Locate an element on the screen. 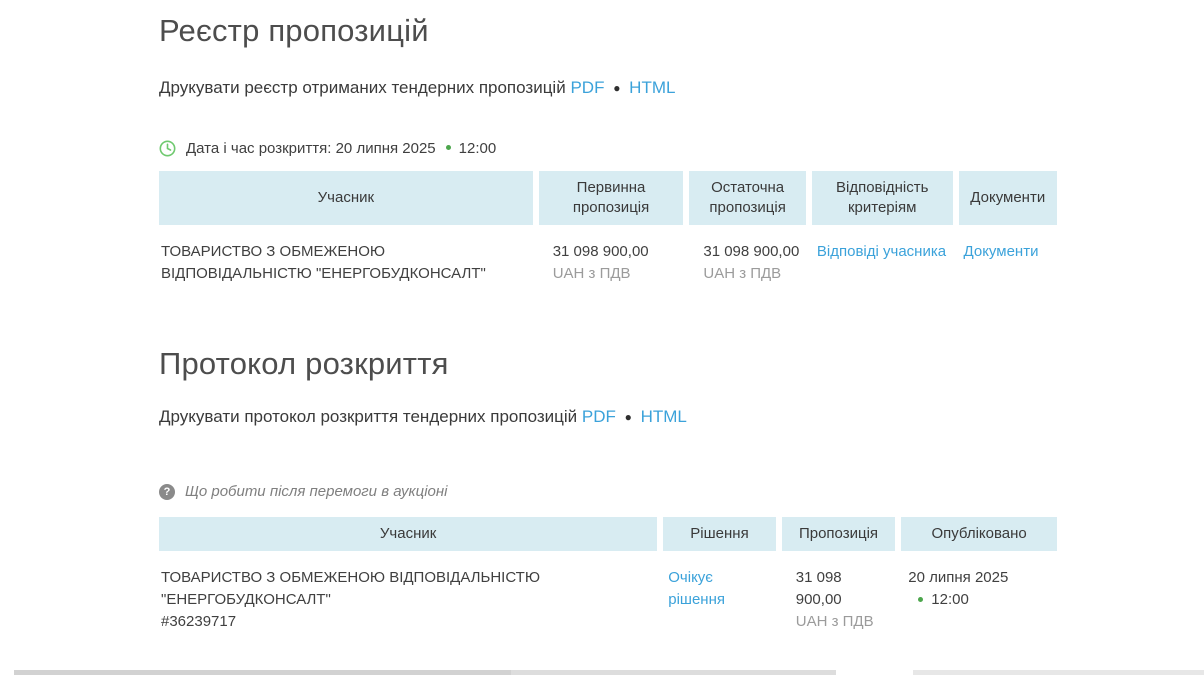 This screenshot has width=1204, height=675. scrollbar-thumb is located at coordinates (262, 672).